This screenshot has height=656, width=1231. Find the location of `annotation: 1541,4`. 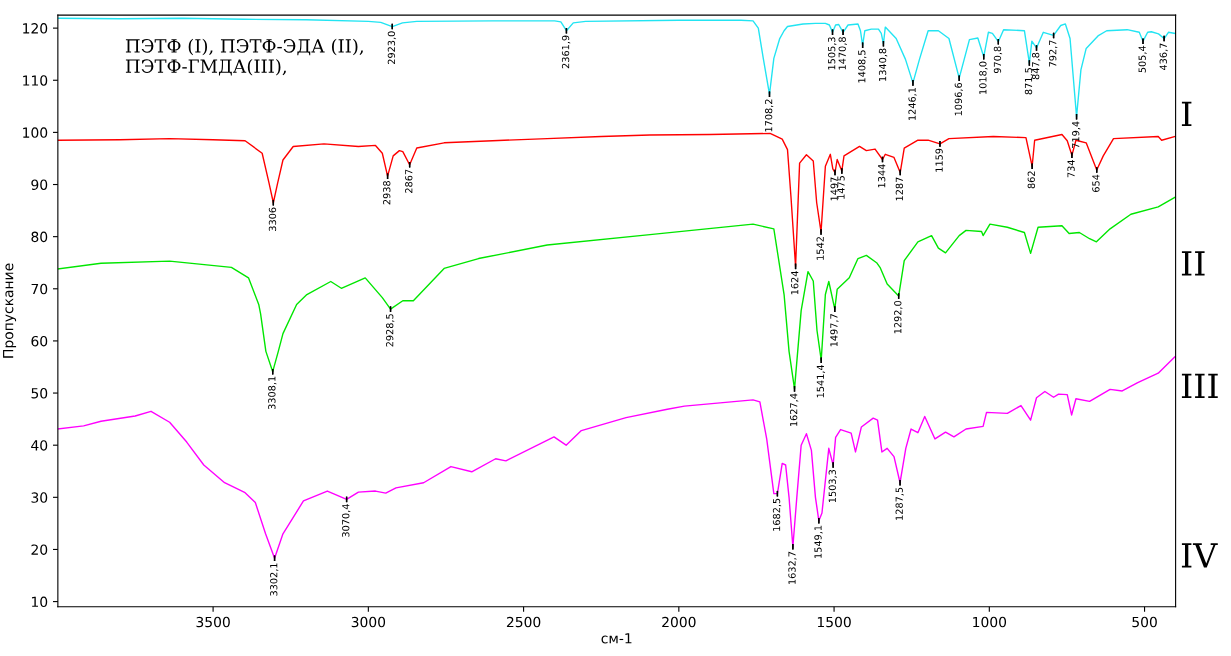

annotation: 1541,4 is located at coordinates (821, 381).